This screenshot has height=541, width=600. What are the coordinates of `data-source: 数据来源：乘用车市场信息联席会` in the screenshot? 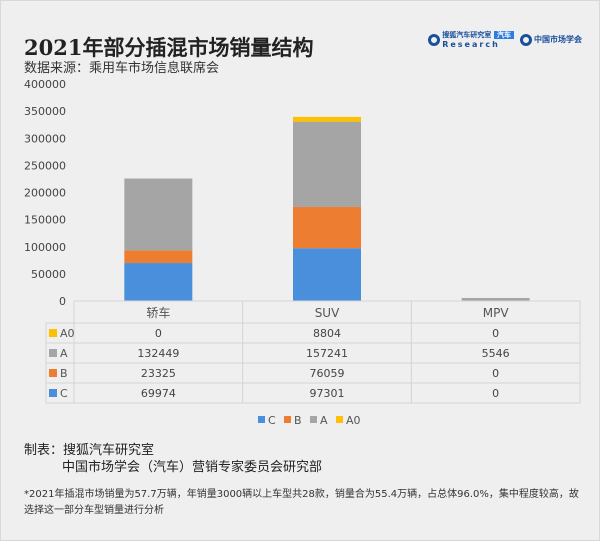 It's located at (122, 68).